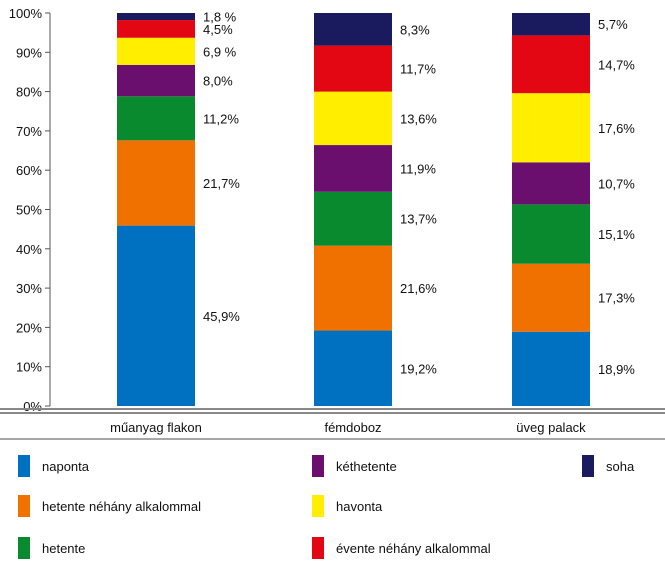 This screenshot has height=563, width=665. Describe the element at coordinates (218, 81) in the screenshot. I see `data-label: 8,0%` at that location.